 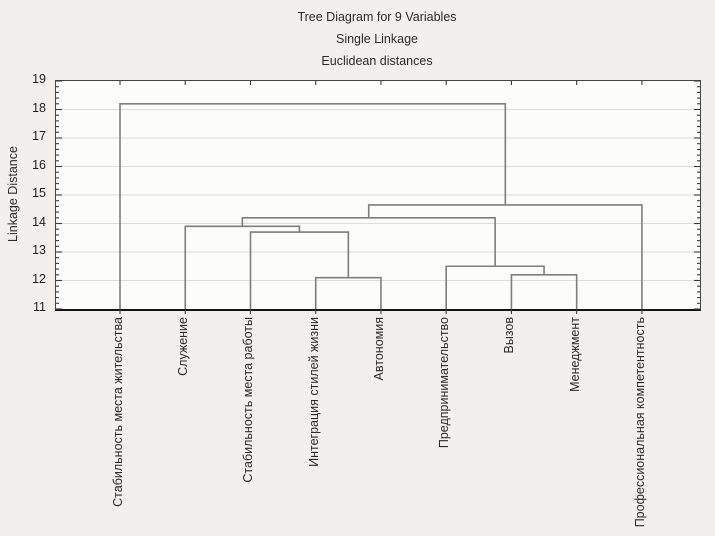 What do you see at coordinates (377, 61) in the screenshot?
I see `chart-subtitle-distance: Euclidean distances` at bounding box center [377, 61].